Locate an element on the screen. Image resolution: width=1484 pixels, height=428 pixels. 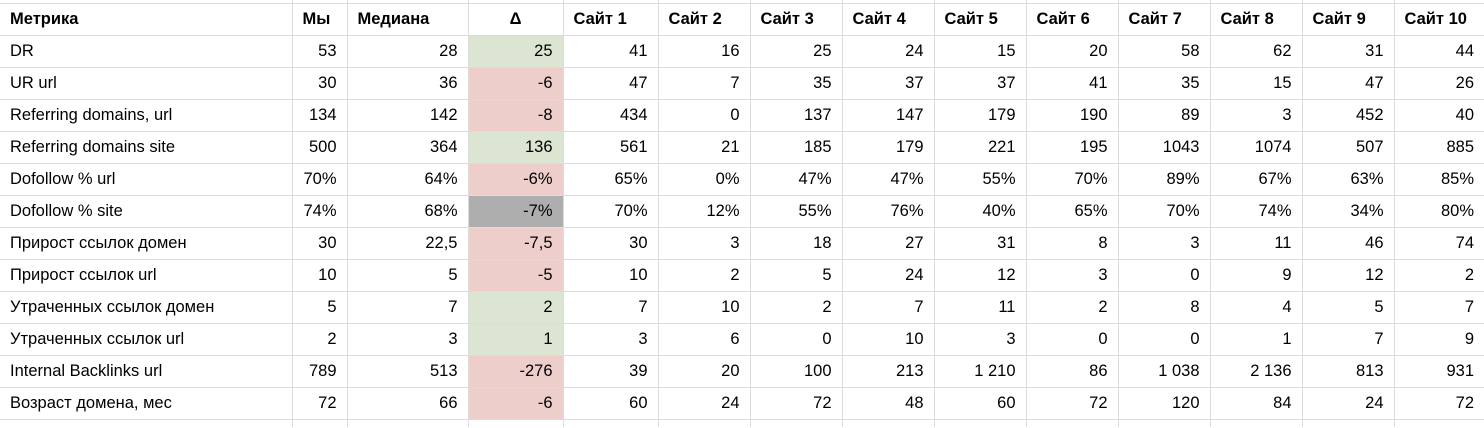
site-9-value-cell: 813 is located at coordinates (1348, 371).